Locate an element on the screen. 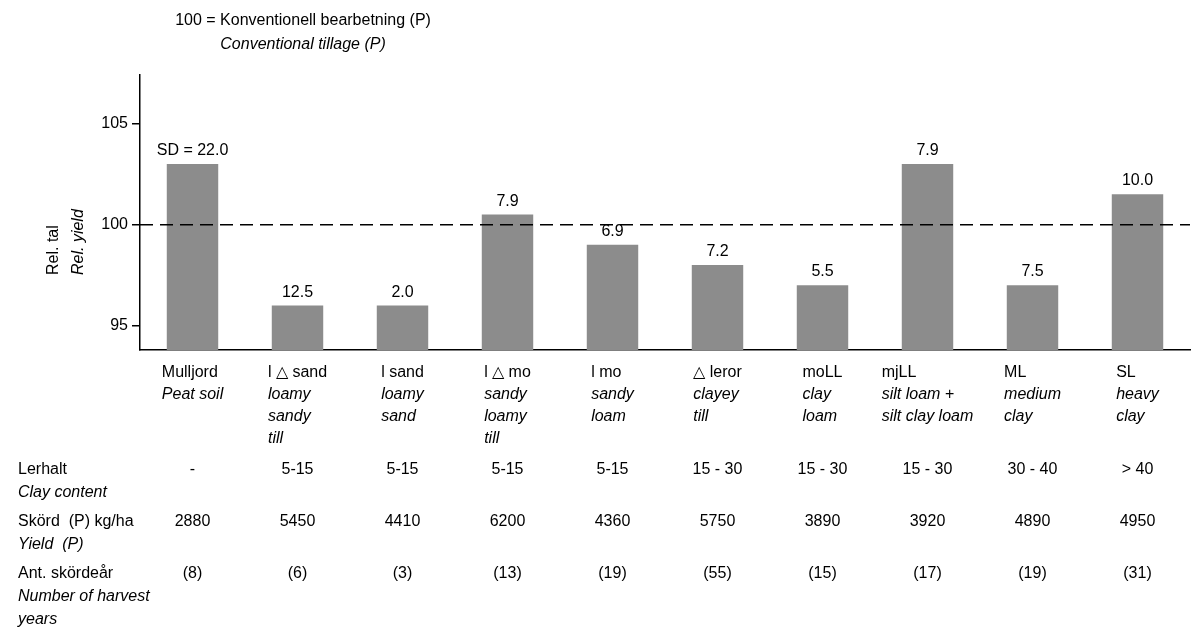  annotation: 12.5 is located at coordinates (297, 291).